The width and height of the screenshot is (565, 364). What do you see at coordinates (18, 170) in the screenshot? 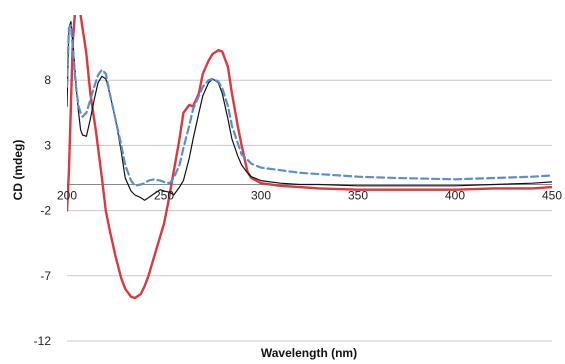
I see `y-axis-title: CD (mdeg)` at bounding box center [18, 170].